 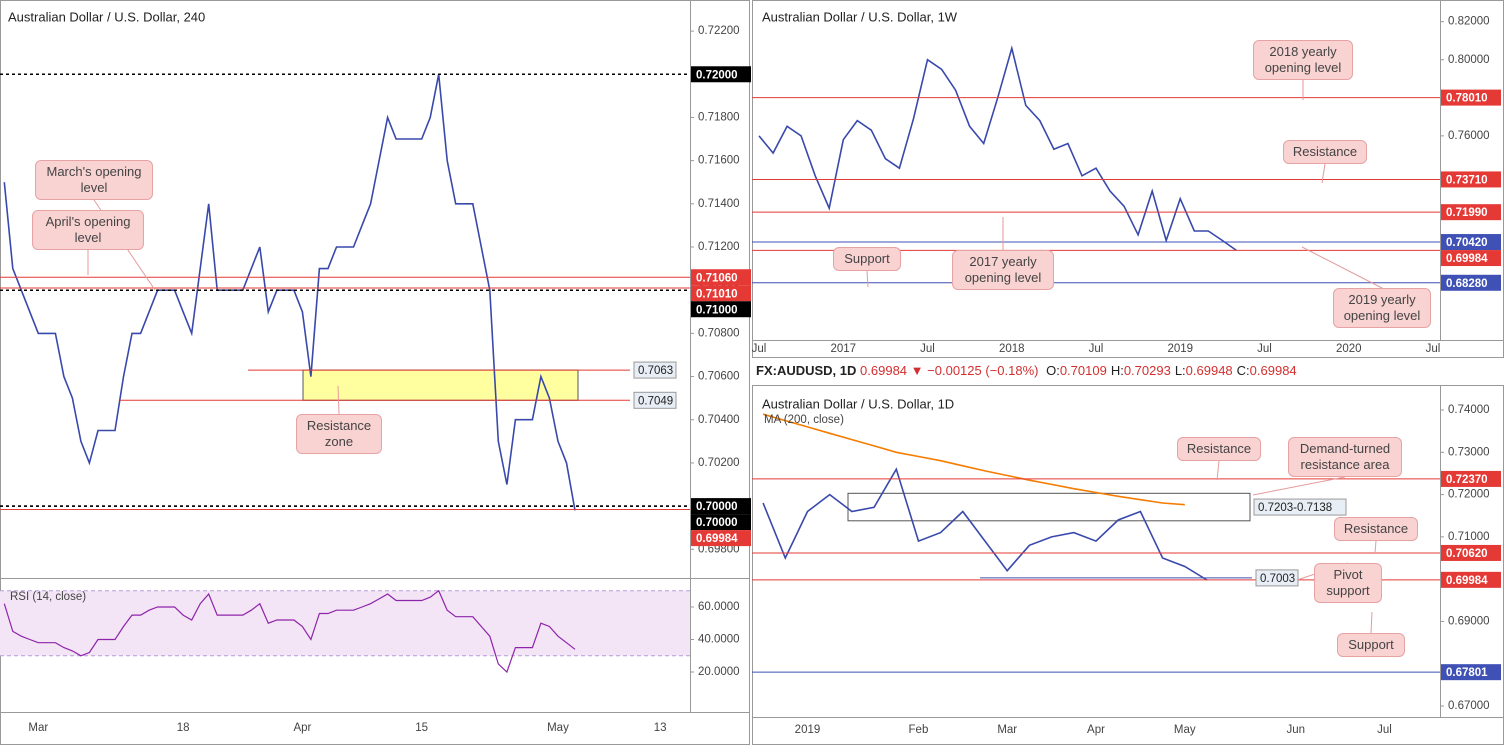 I want to click on y-tick-label: 0.70600, so click(x=719, y=377).